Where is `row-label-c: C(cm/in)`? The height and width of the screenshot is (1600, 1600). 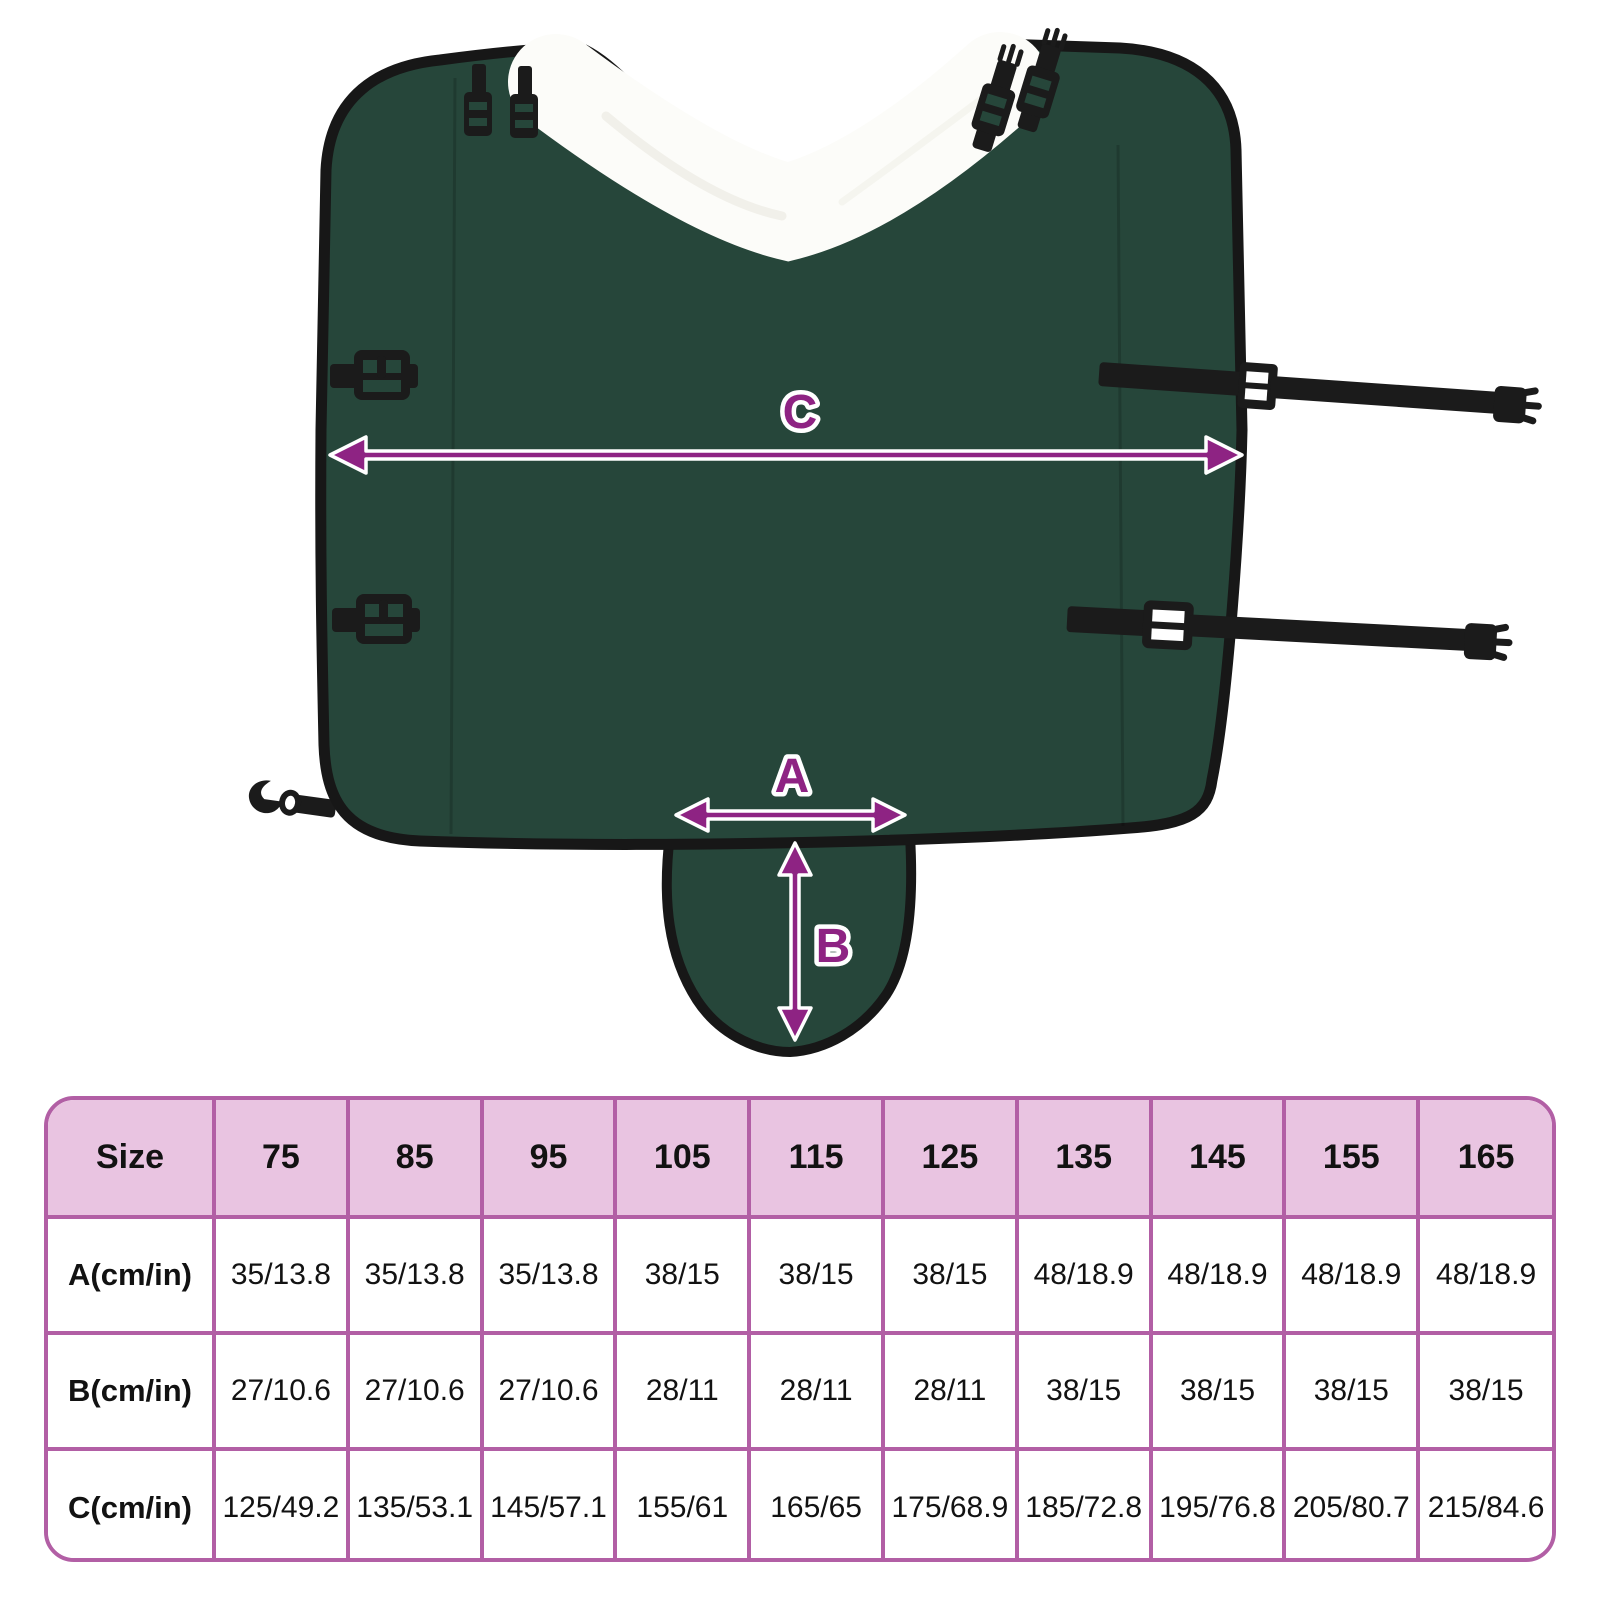 row-label-c: C(cm/in) is located at coordinates (132, 1502).